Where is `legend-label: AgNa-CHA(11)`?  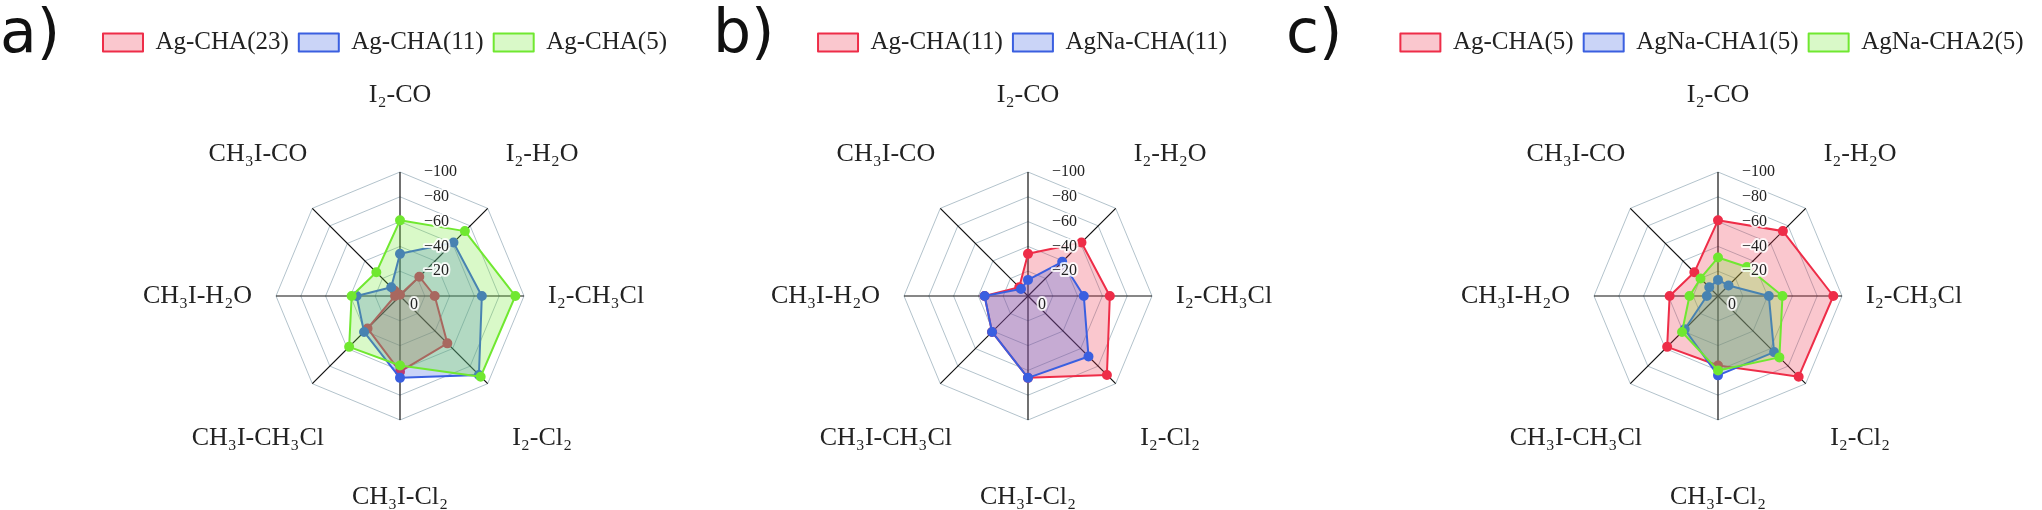 legend-label: AgNa-CHA(11) is located at coordinates (1146, 41).